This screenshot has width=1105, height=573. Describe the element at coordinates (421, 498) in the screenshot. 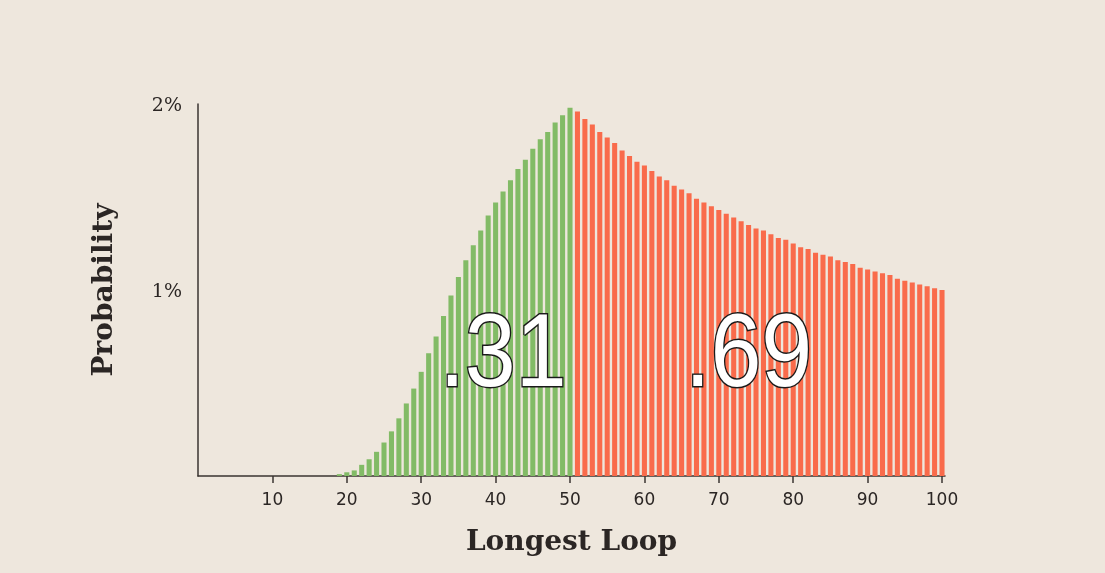

I see `x-tick-label: 30` at that location.